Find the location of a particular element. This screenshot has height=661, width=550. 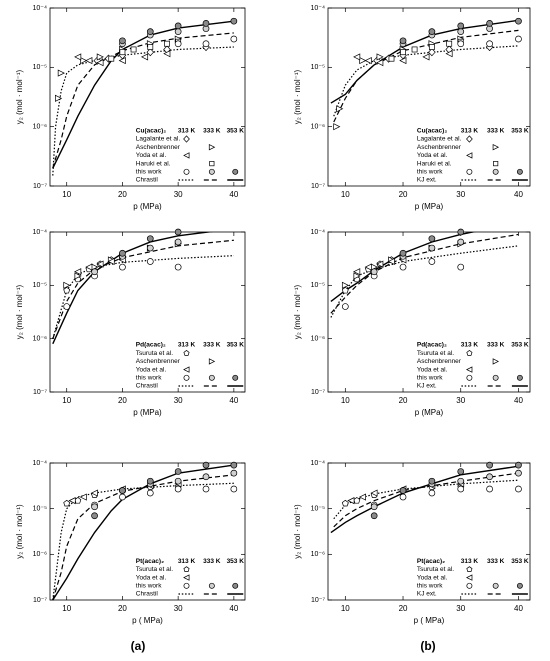

panel-label: (a) is located at coordinates (138, 646).